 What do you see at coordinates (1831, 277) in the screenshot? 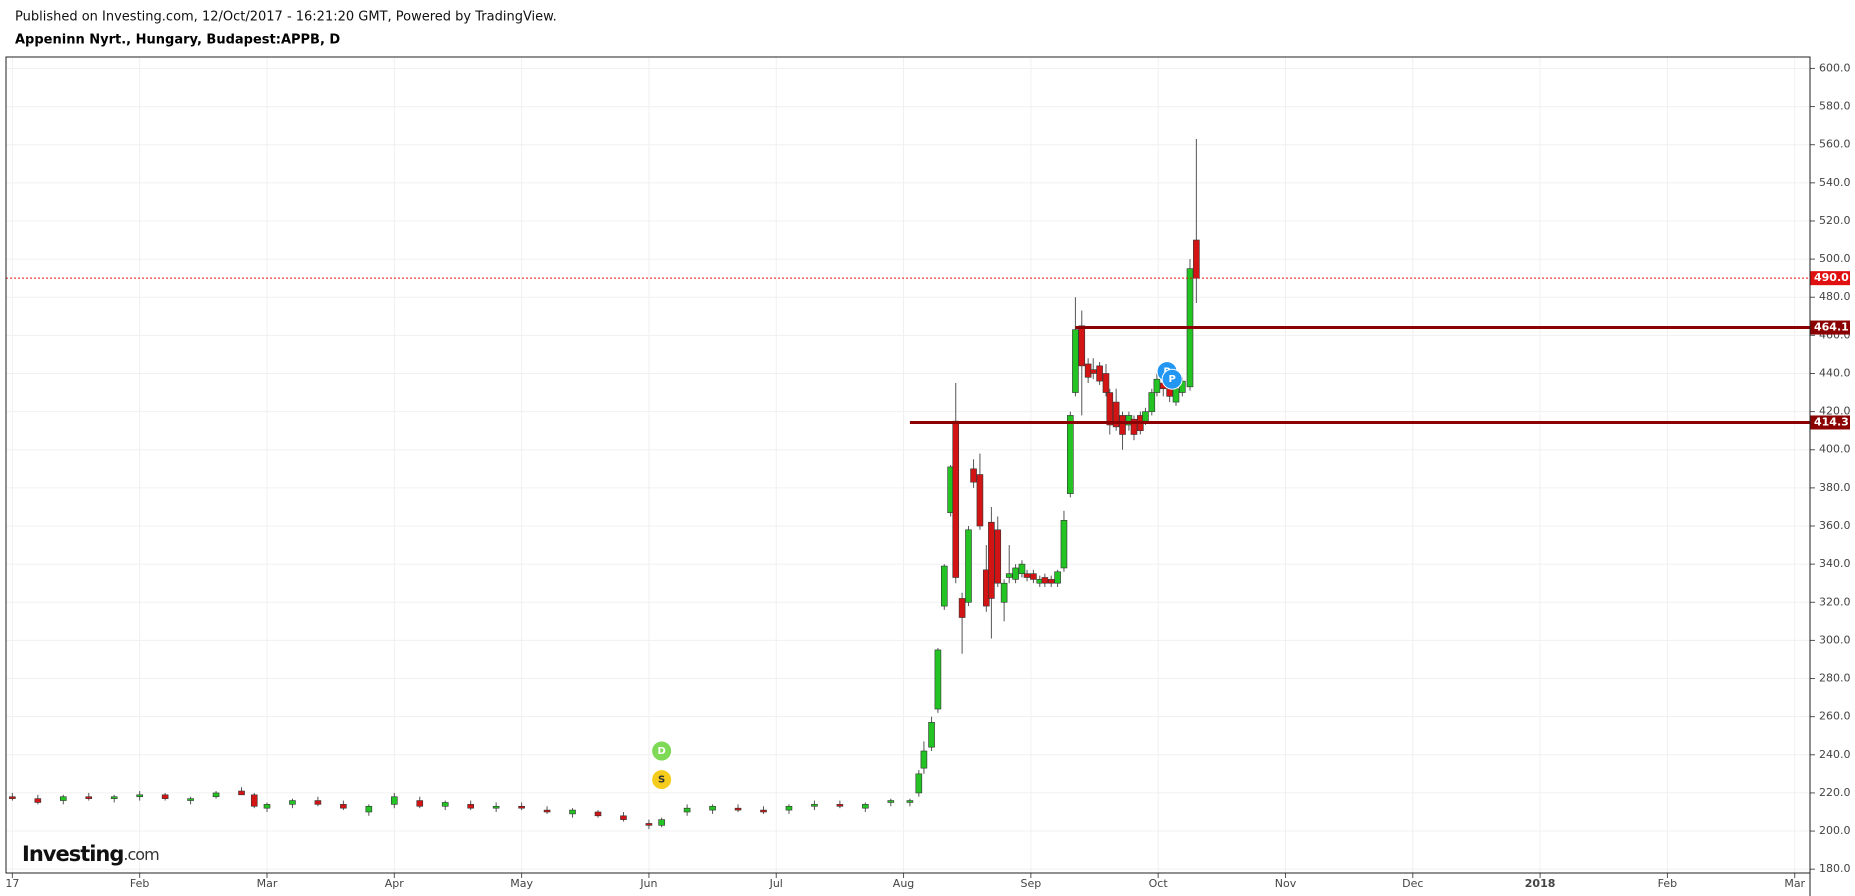
I see `price-label: 490.0` at bounding box center [1831, 277].